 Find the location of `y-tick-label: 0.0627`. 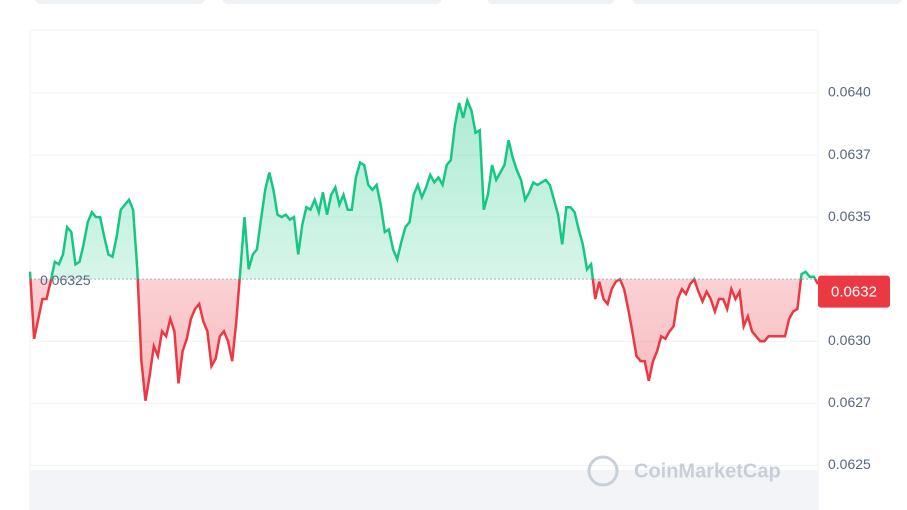

y-tick-label: 0.0627 is located at coordinates (849, 402).